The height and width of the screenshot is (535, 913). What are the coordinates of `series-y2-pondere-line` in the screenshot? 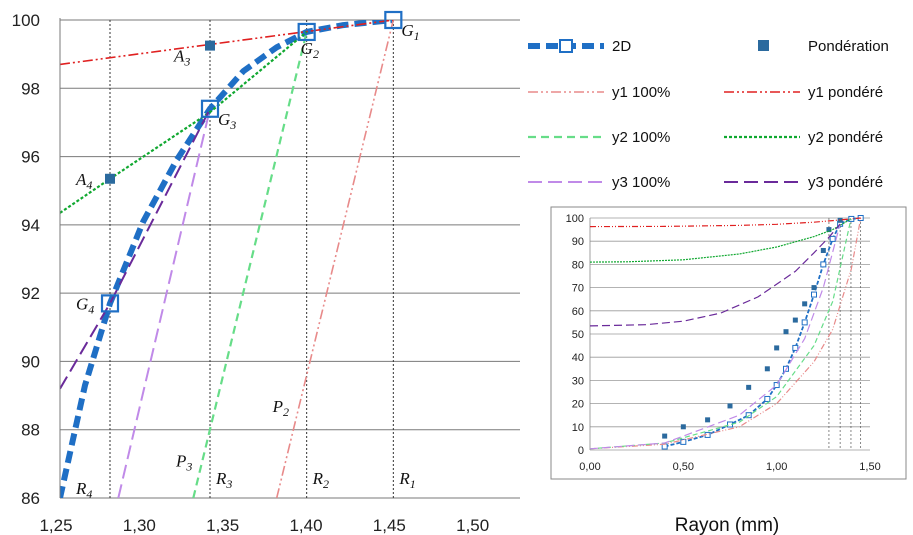 It's located at (184, 122).